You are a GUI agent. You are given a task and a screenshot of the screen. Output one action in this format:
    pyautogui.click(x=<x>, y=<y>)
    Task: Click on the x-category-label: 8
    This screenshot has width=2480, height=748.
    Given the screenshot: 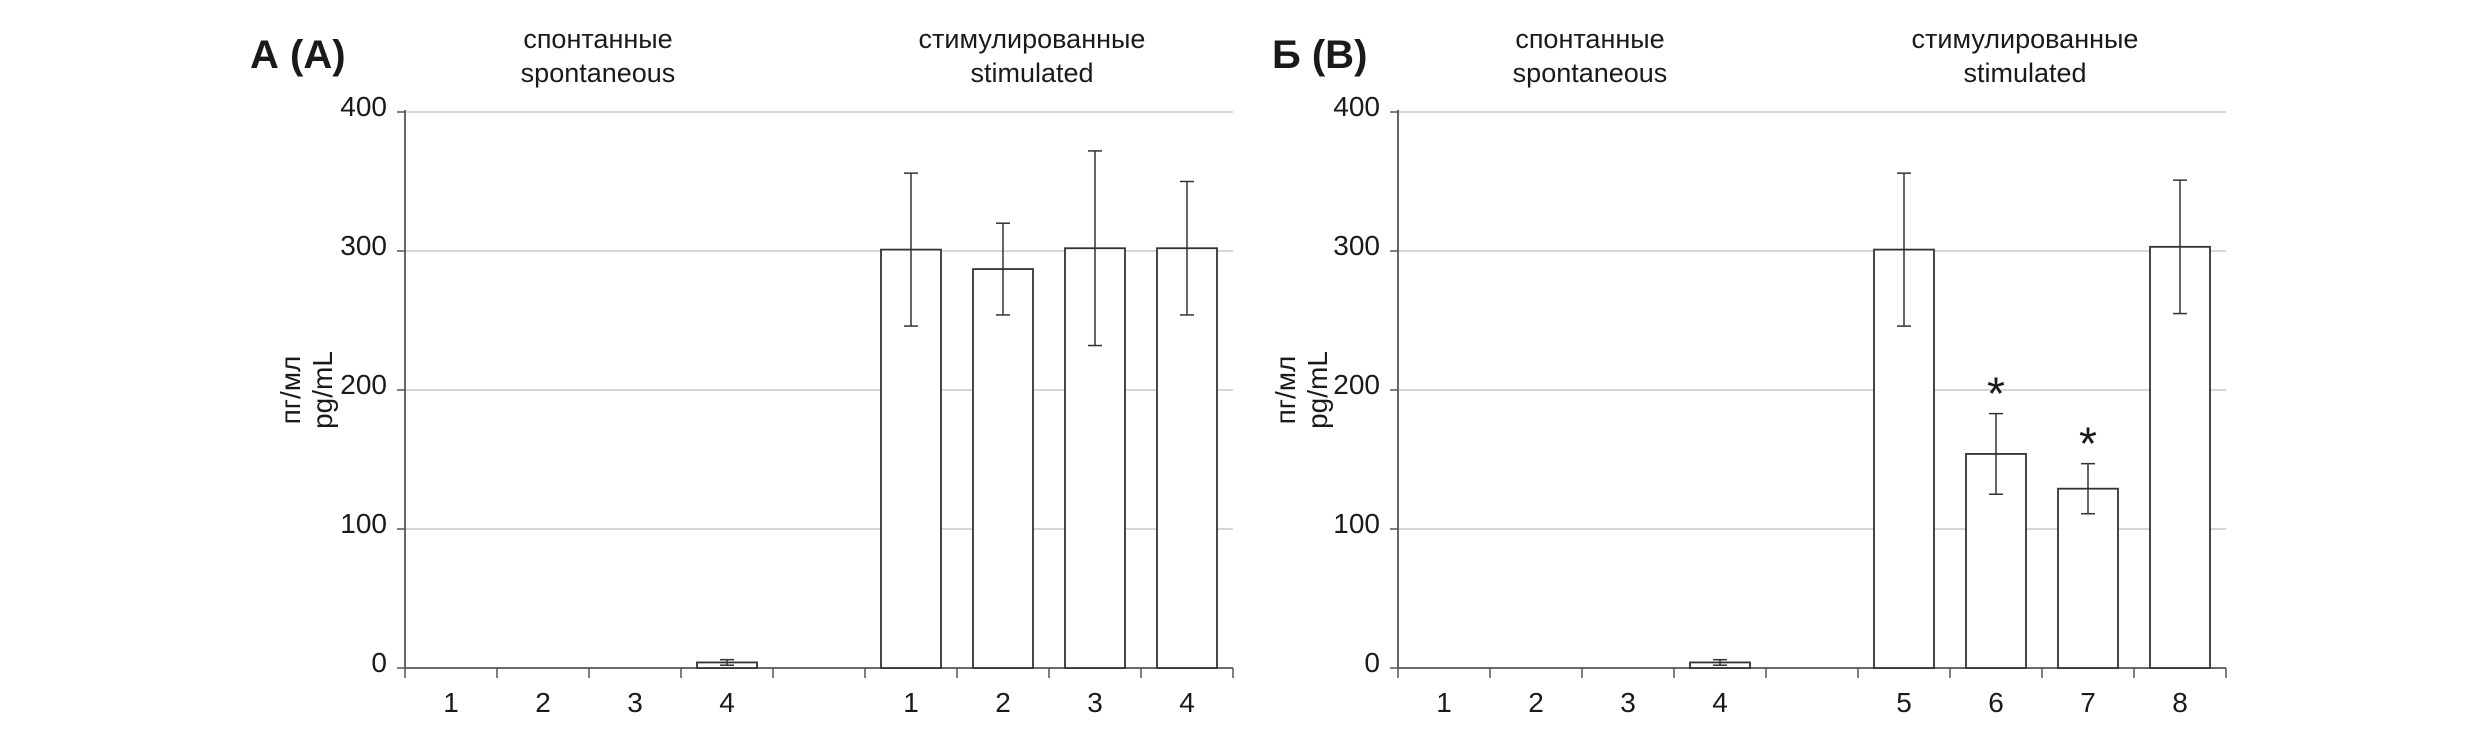 What is the action you would take?
    pyautogui.click(x=2180, y=702)
    